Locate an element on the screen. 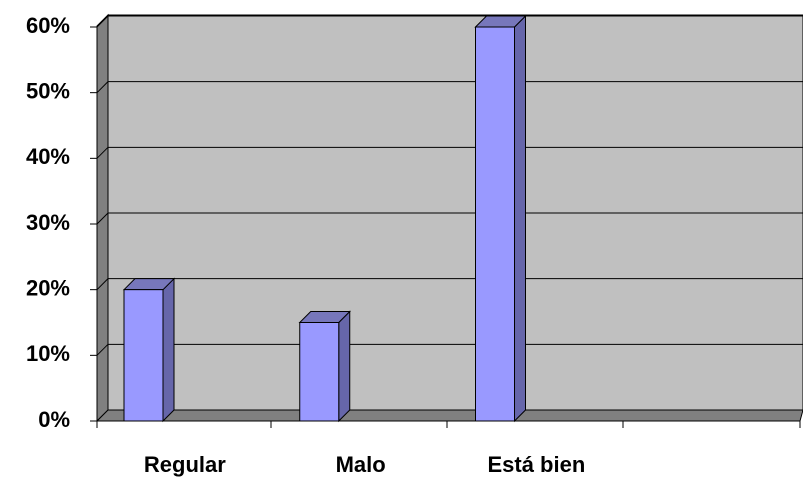  y-tick-label: 60% is located at coordinates (48, 25).